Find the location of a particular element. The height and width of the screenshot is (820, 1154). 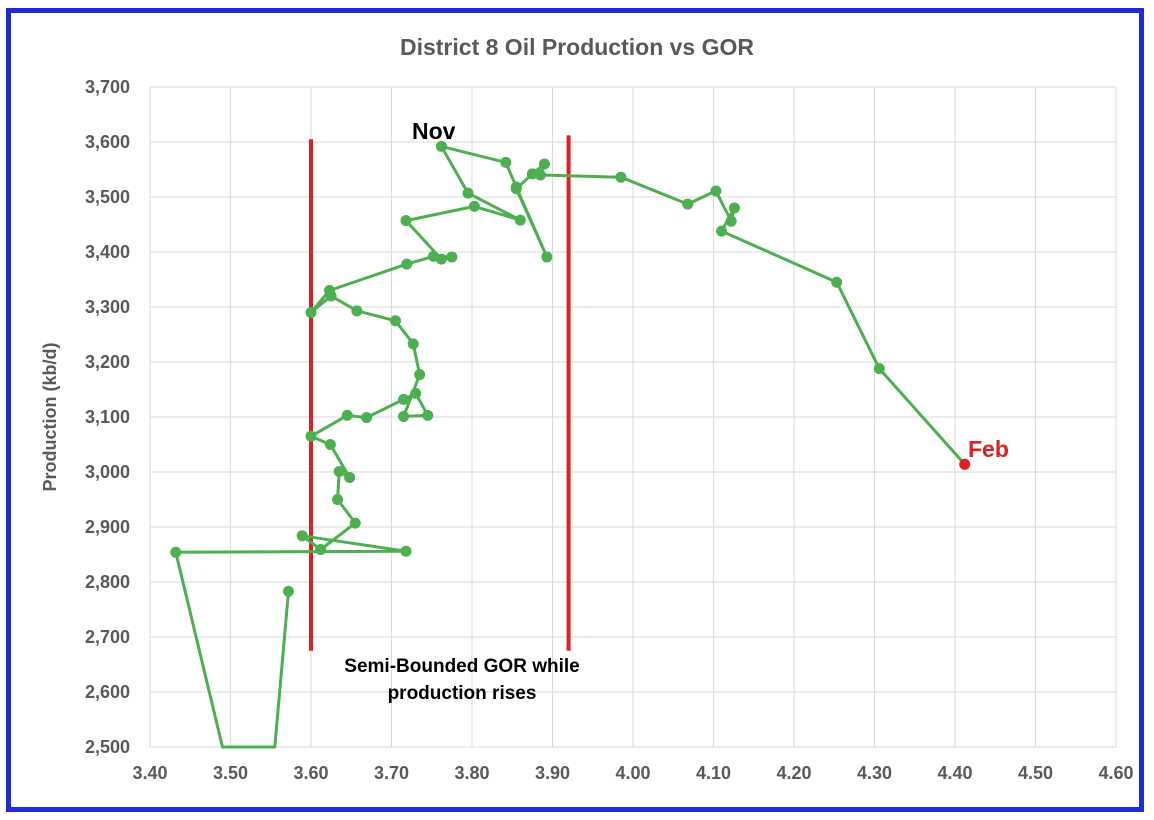

y-tick-label: 3,400 is located at coordinates (107, 252).